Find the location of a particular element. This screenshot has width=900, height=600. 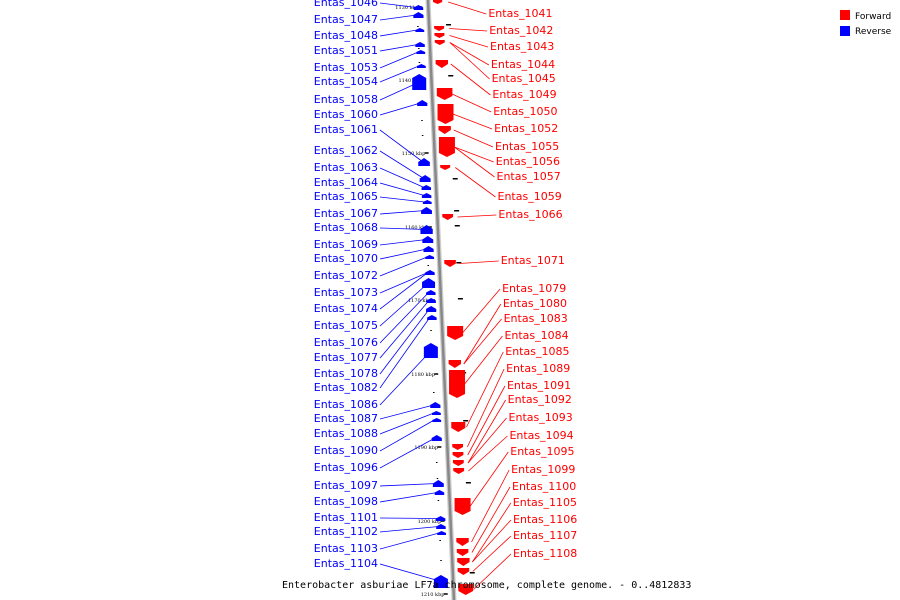

reverse-gene-label: Entas_1058 is located at coordinates (346, 99).